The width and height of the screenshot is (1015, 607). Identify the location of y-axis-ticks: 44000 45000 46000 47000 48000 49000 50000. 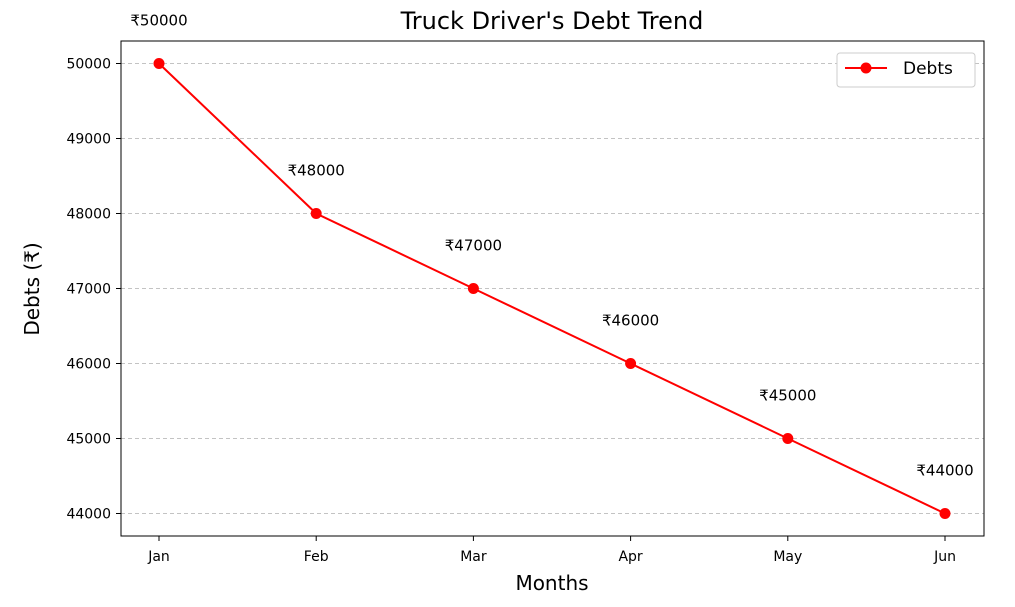
(93, 290).